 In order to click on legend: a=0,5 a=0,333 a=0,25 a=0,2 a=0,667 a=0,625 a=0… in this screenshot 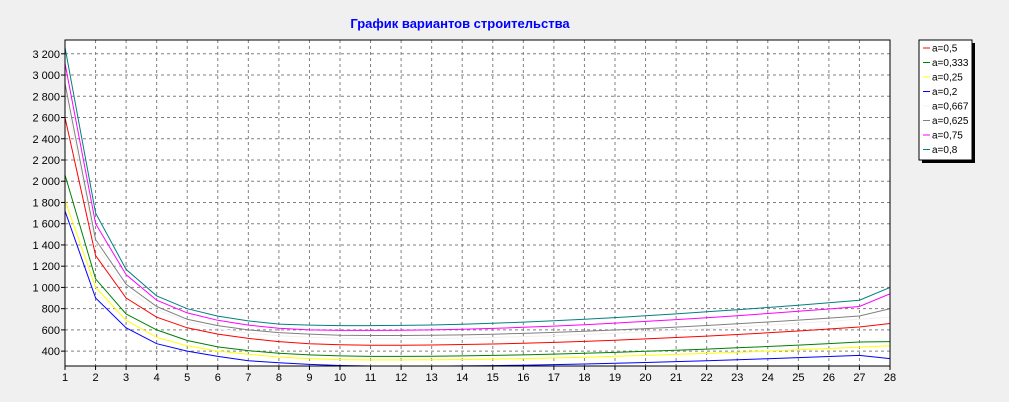, I will do `click(946, 101)`.